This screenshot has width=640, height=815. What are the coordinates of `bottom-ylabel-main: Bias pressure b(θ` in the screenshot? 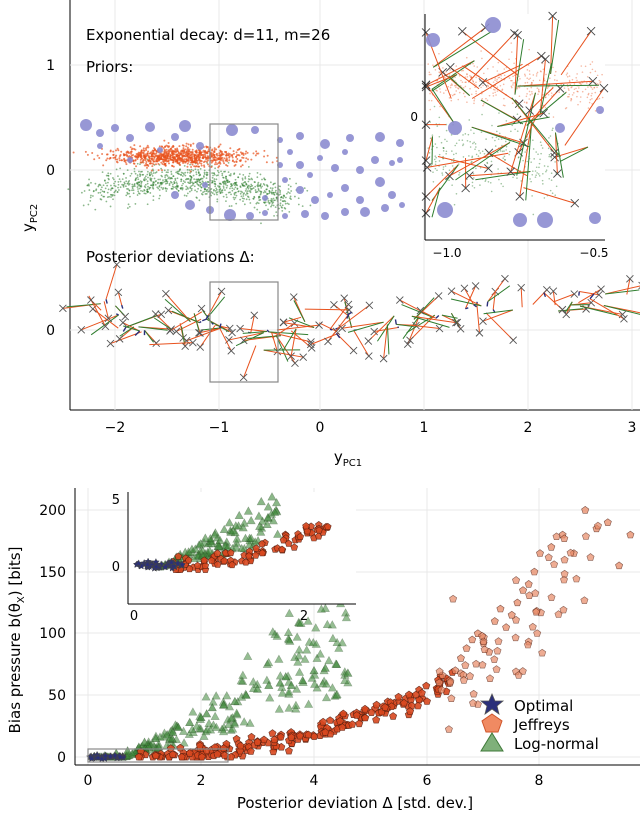 It's located at (15, 668).